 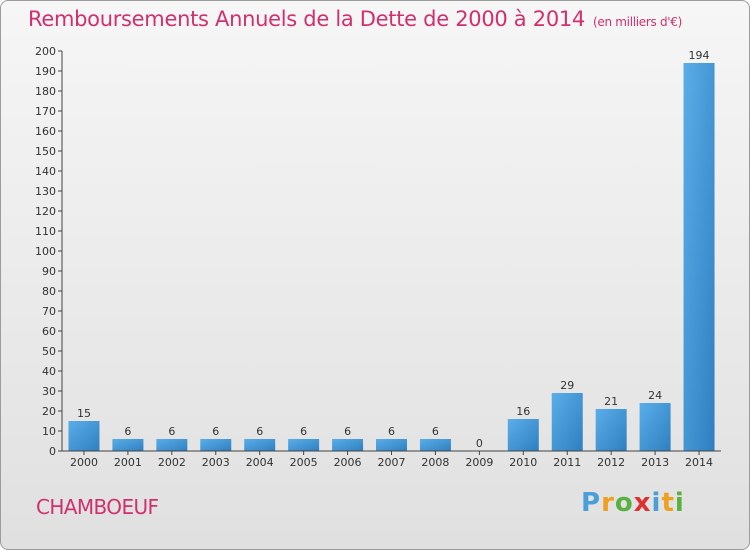 What do you see at coordinates (45, 191) in the screenshot?
I see `y-tick-label: 130` at bounding box center [45, 191].